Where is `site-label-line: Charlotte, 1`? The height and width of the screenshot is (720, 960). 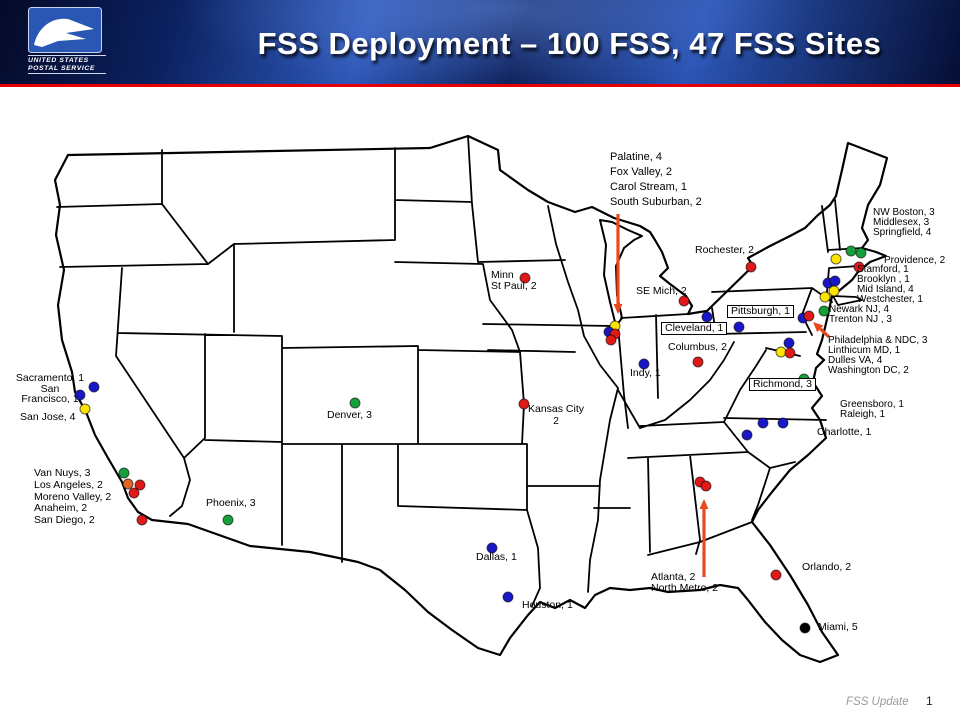 site-label-line: Charlotte, 1 is located at coordinates (844, 432).